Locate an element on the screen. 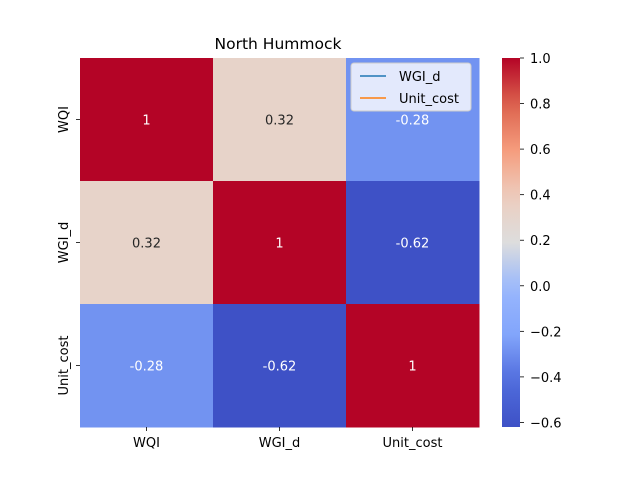  y-axis-tick-labels: WQI WGI_d Unit_cost is located at coordinates (68, 250).